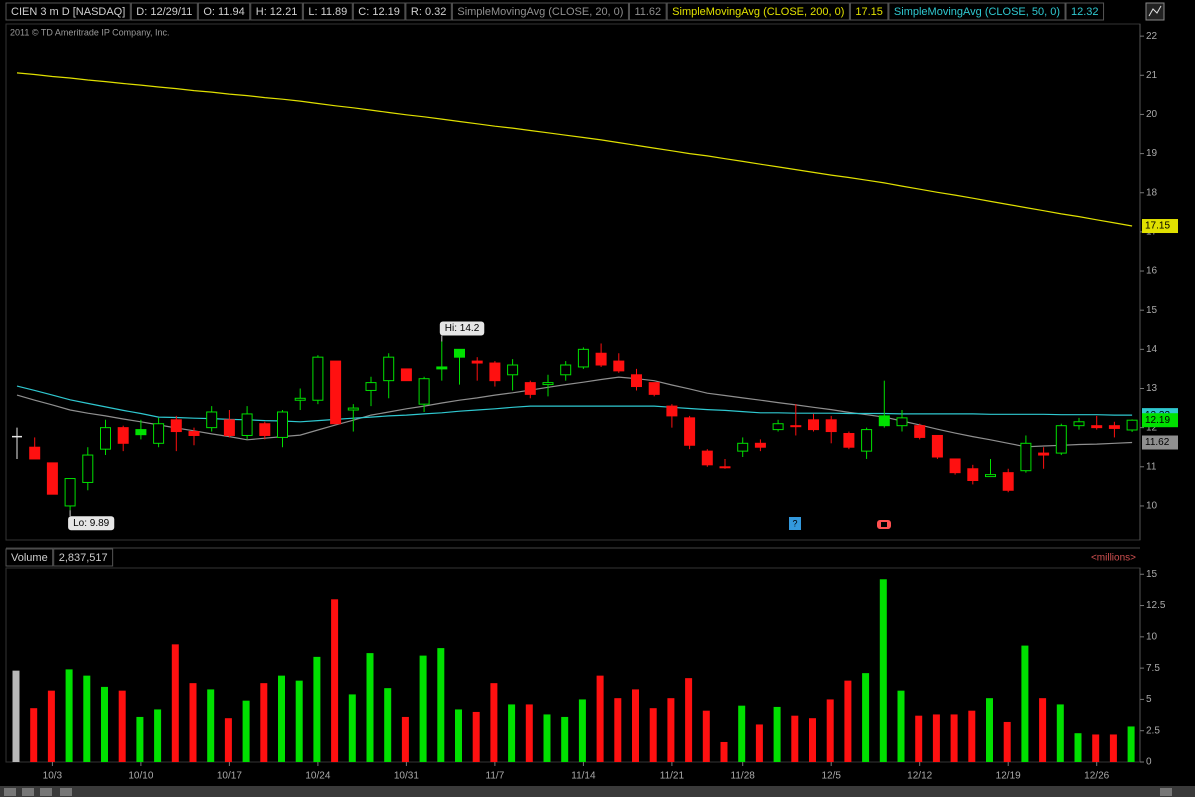  Describe the element at coordinates (317, 776) in the screenshot. I see `x-tick-label: 10/24` at that location.